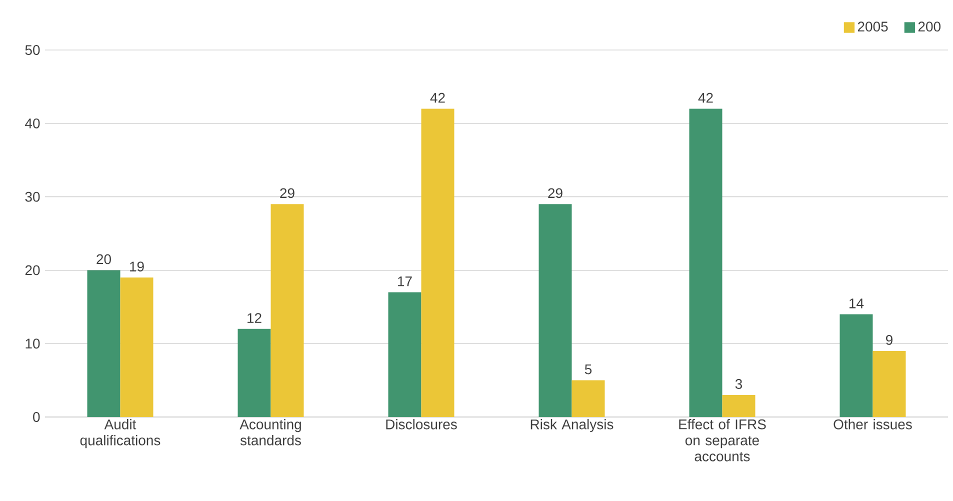 This screenshot has height=501, width=953. Describe the element at coordinates (738, 384) in the screenshot. I see `data-label: 3` at that location.